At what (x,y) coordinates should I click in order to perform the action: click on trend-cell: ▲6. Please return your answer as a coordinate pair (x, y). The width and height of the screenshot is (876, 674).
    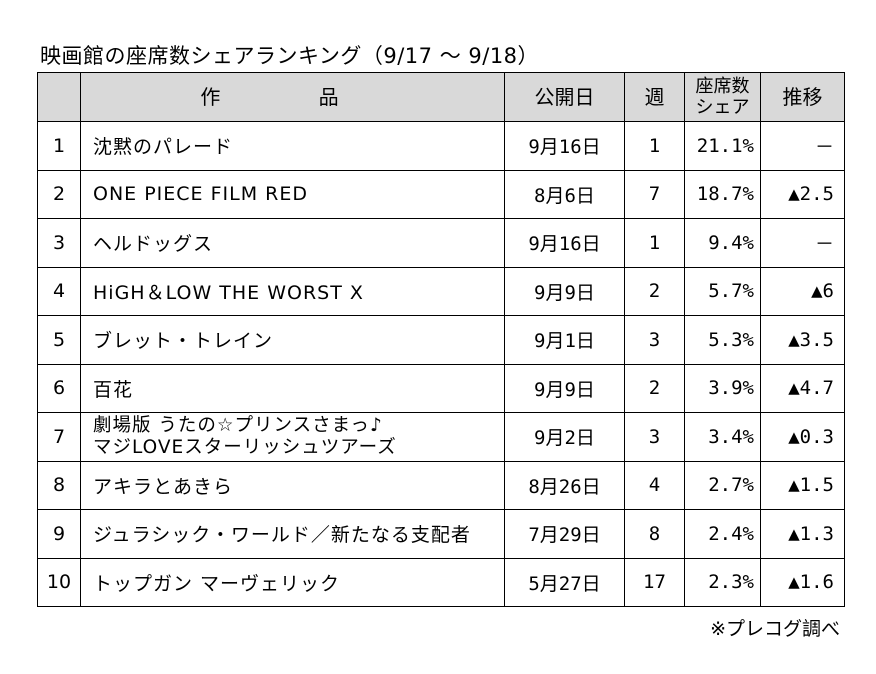
    Looking at the image, I should click on (802, 291).